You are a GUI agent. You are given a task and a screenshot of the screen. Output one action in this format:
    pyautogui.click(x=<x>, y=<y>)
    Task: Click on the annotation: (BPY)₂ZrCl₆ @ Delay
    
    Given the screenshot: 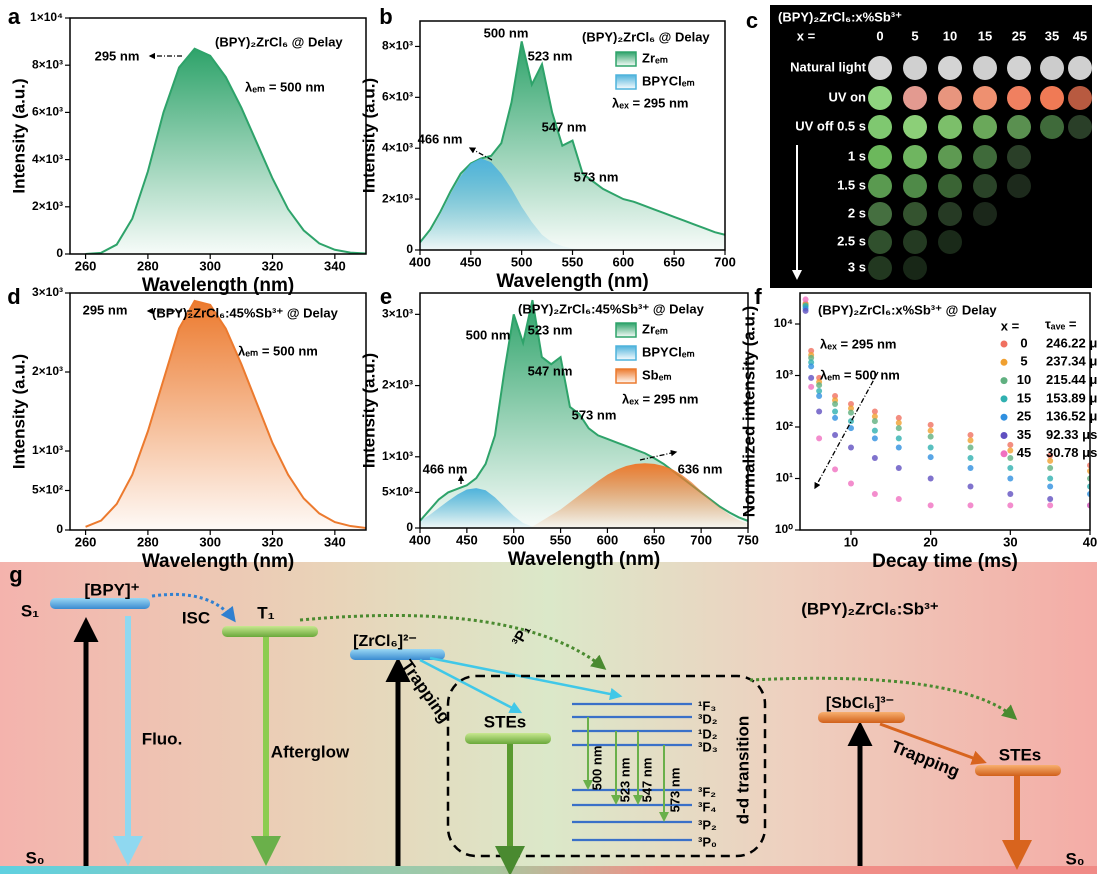 What is the action you would take?
    pyautogui.click(x=646, y=36)
    